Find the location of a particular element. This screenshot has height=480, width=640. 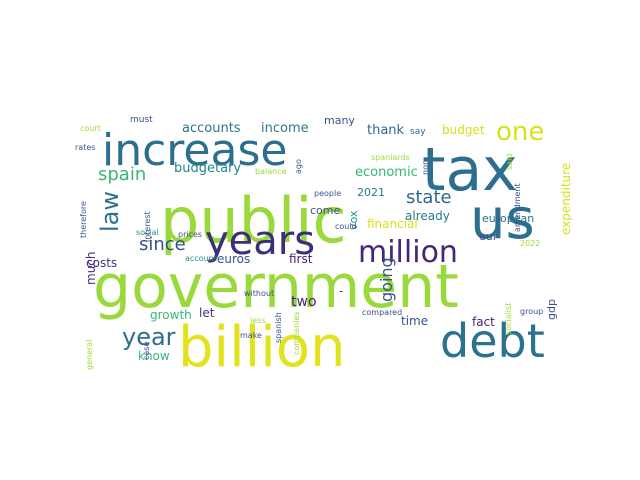

cloud-word: companies is located at coordinates (296, 333).